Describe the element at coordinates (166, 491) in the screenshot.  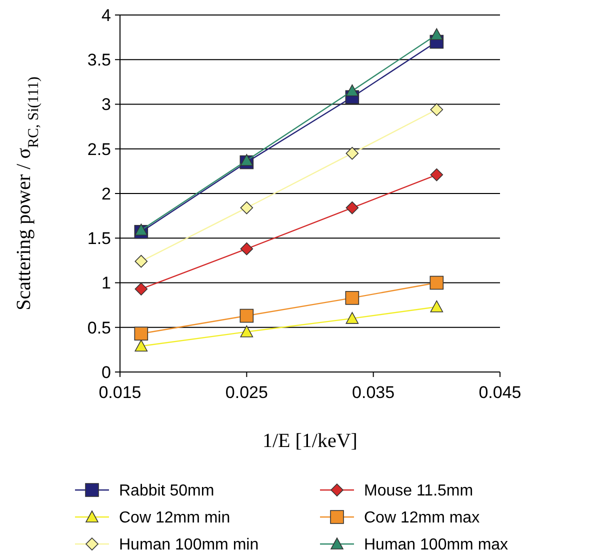
I see `legend-label: Rabbit 50mm` at that location.